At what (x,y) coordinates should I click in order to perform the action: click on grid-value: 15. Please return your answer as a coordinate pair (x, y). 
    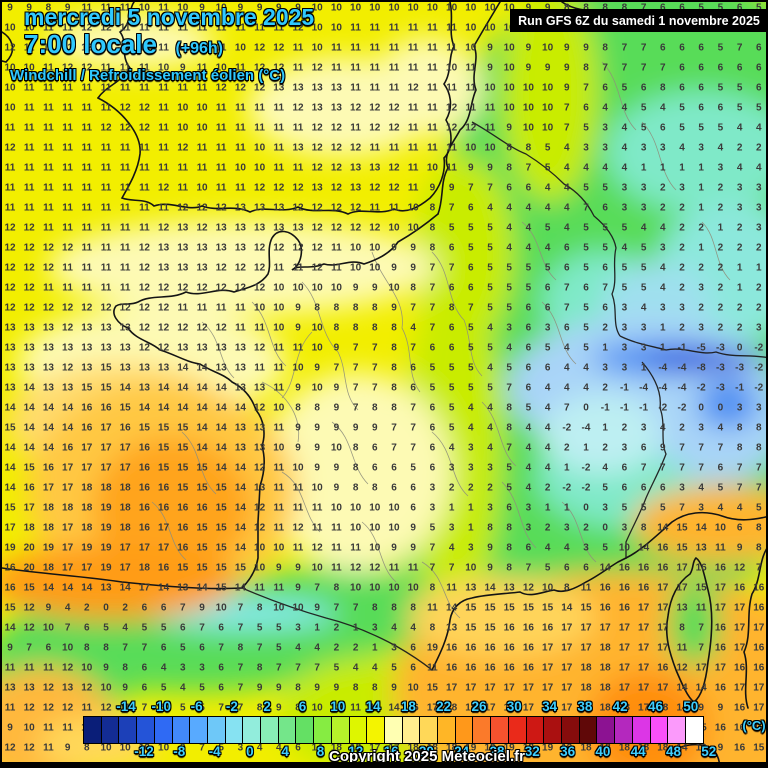
    Looking at the image, I should click on (163, 428).